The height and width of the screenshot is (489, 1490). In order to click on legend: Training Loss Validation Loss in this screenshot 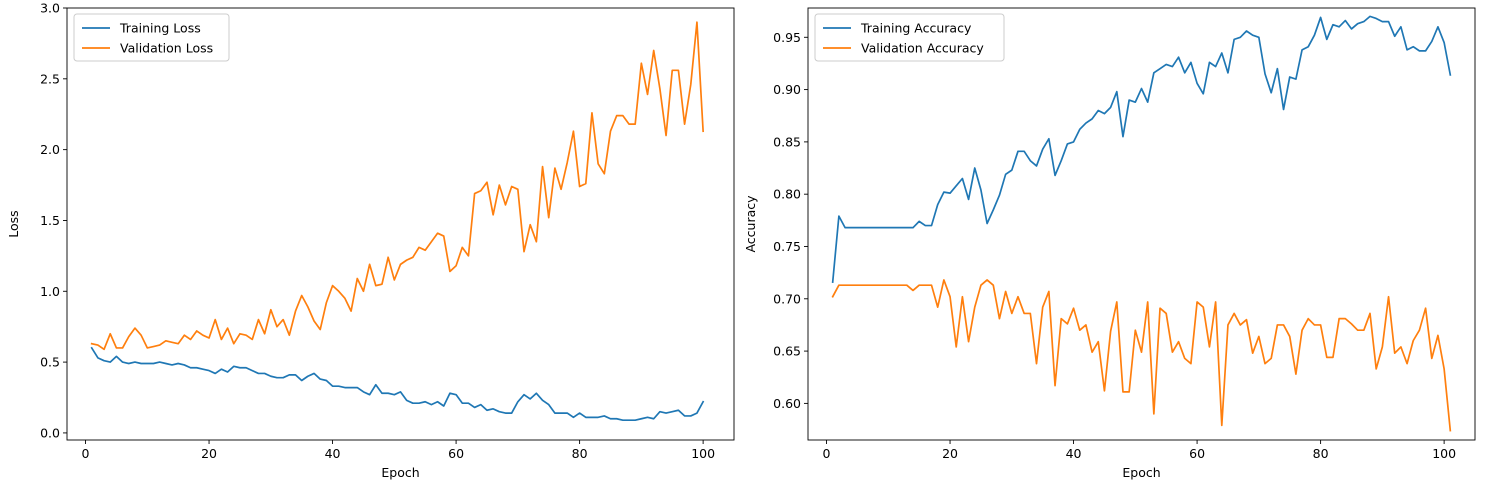, I will do `click(151, 37)`.